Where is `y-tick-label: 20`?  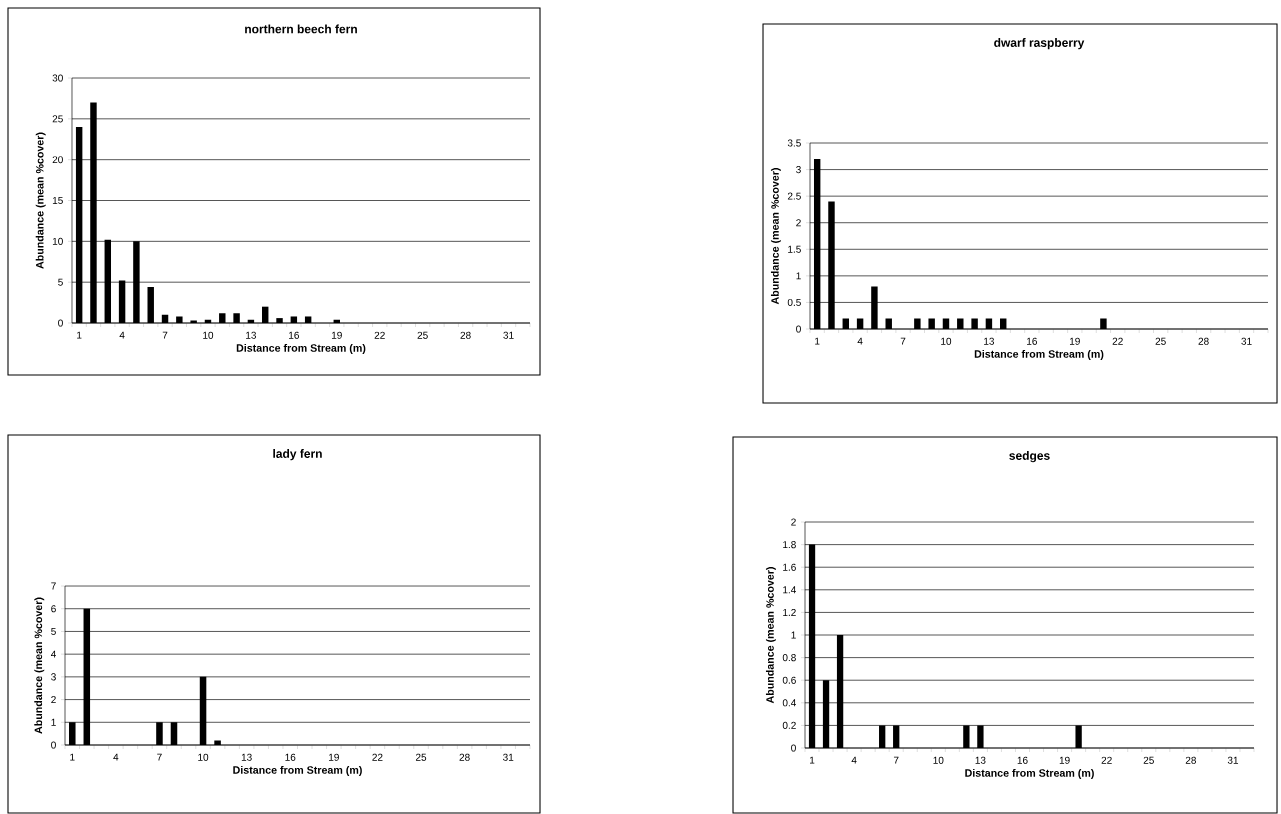 y-tick-label: 20 is located at coordinates (57, 160).